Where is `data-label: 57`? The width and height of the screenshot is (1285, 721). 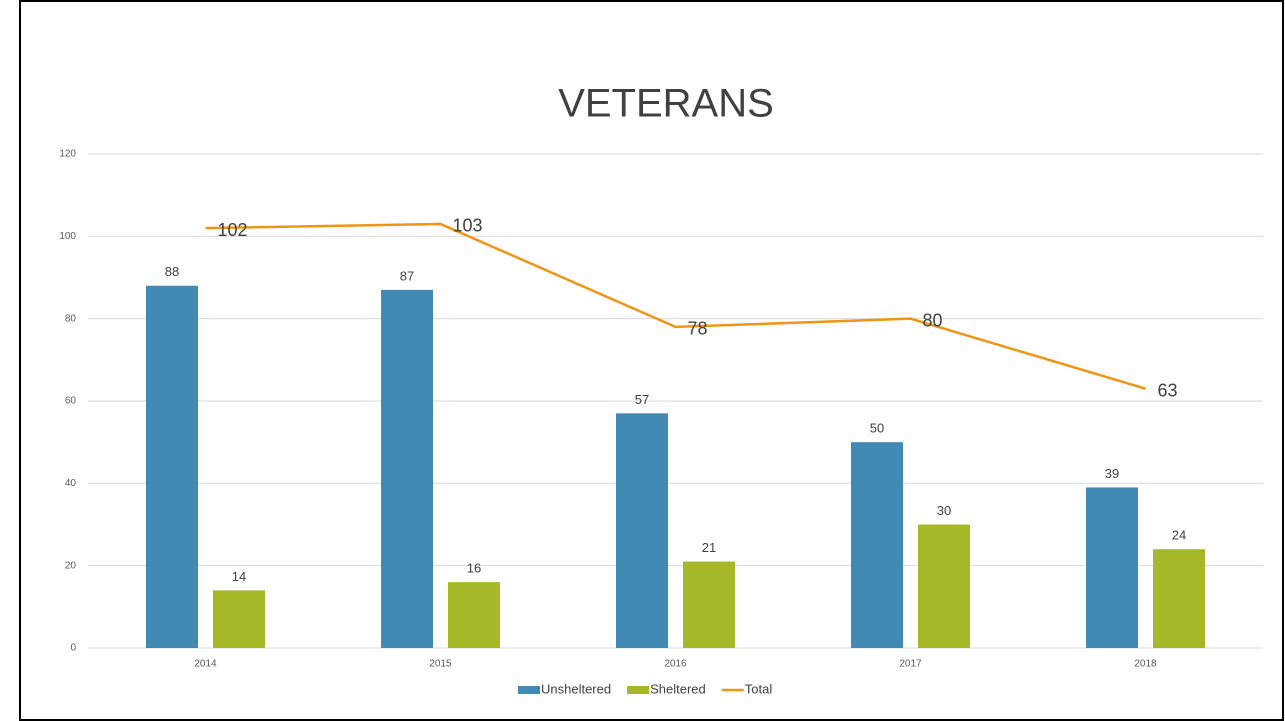 data-label: 57 is located at coordinates (642, 399).